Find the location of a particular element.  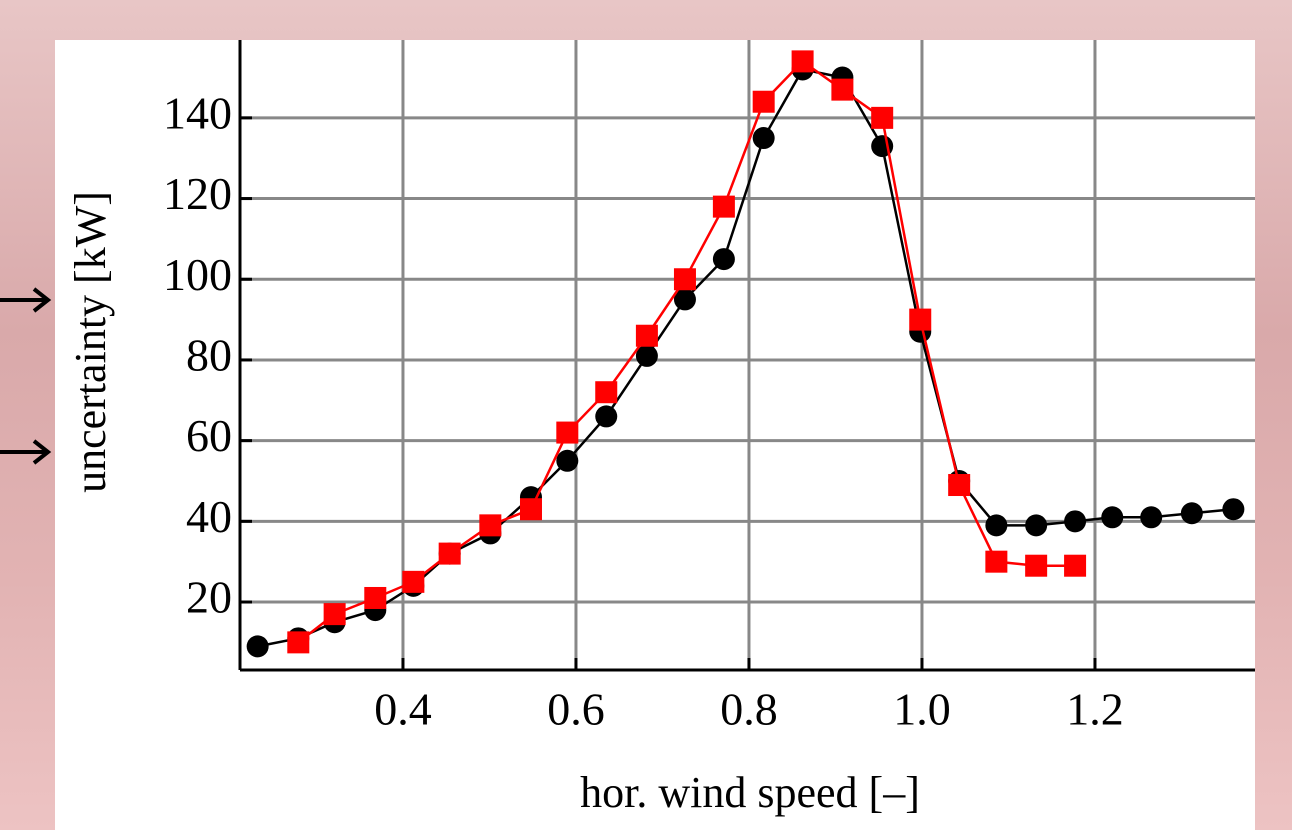

y-tick-label: 140 is located at coordinates (197, 112).